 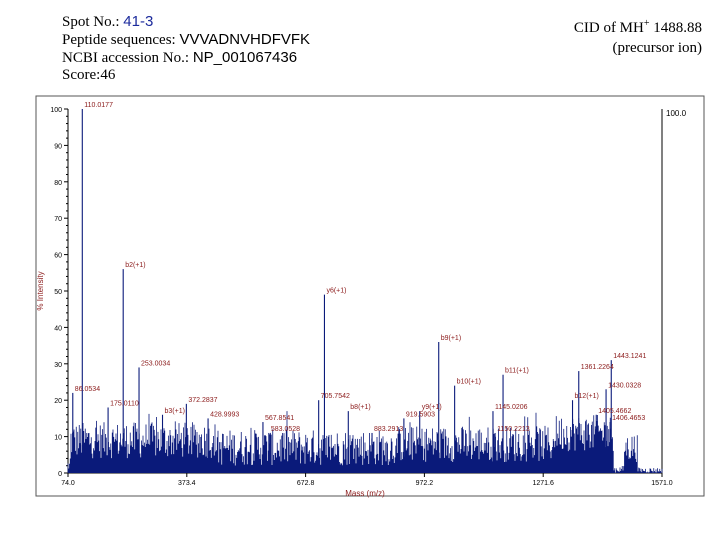 What do you see at coordinates (365, 493) in the screenshot?
I see `x-axis-label: Mass (m/z)` at bounding box center [365, 493].